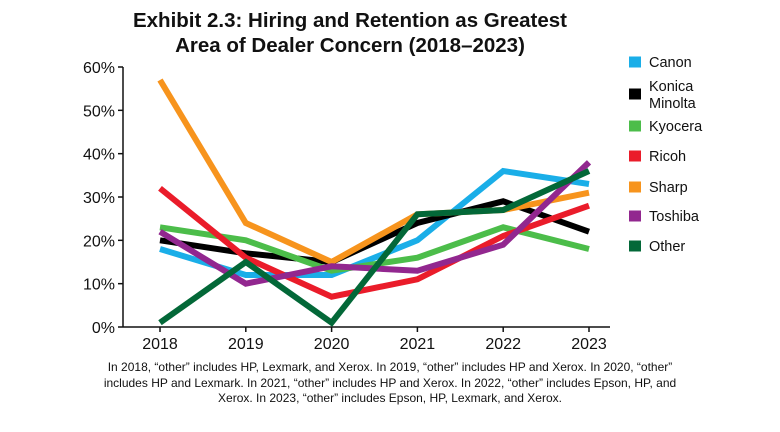 The height and width of the screenshot is (432, 780). What do you see at coordinates (676, 127) in the screenshot?
I see `legend-label-kyocera: Kyocera` at bounding box center [676, 127].